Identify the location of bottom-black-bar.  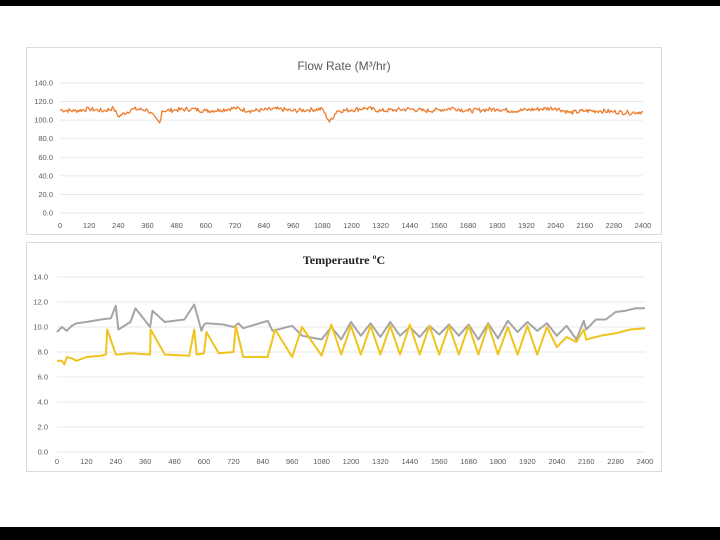
(360, 533).